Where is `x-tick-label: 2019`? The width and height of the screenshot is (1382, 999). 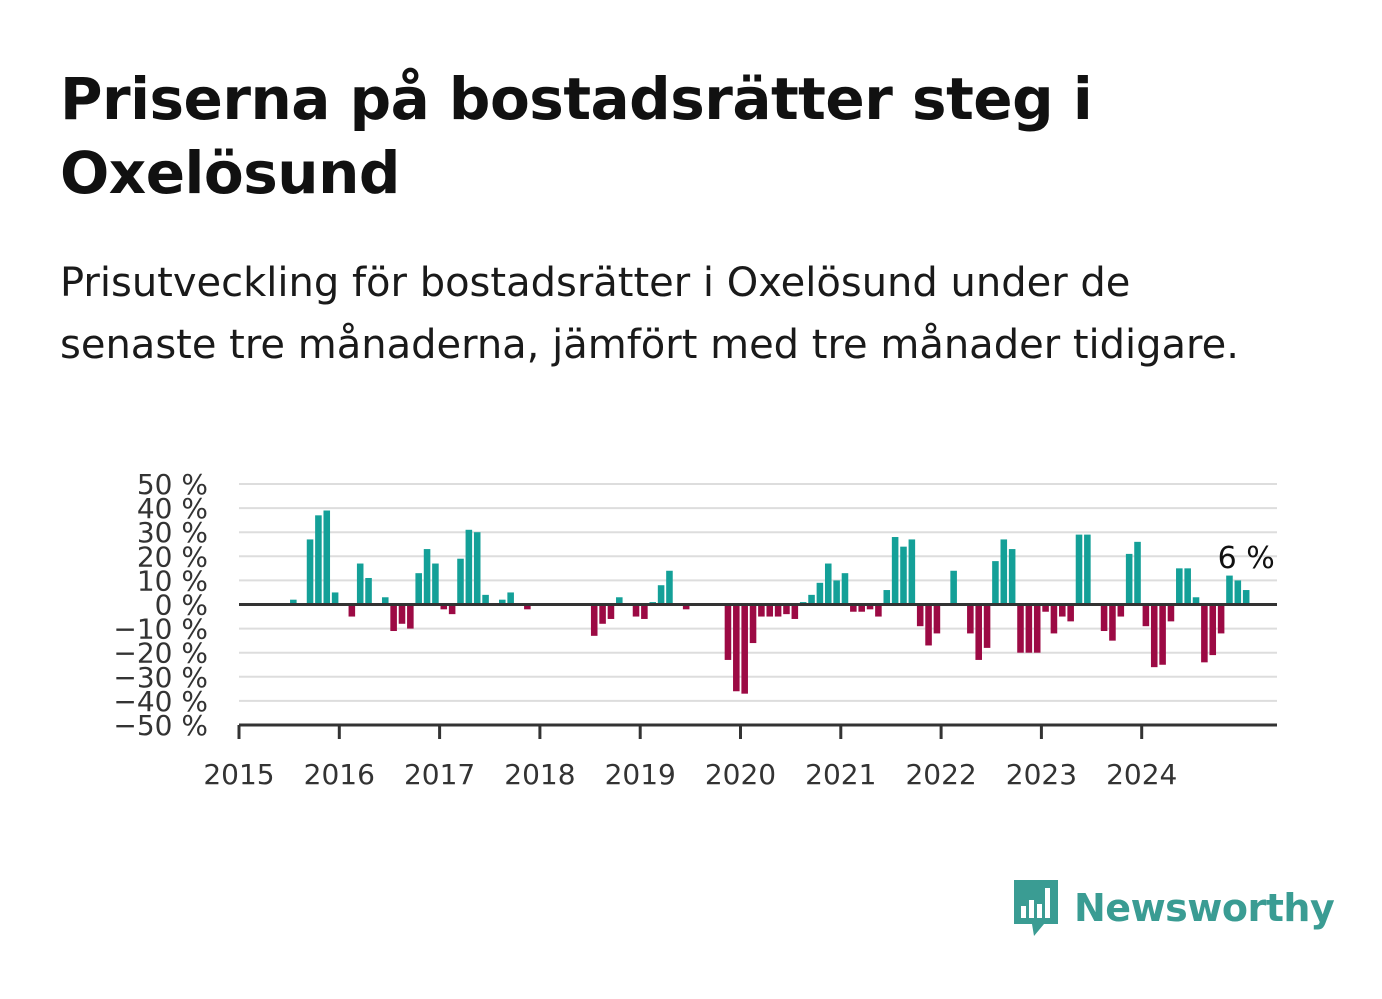 x-tick-label: 2019 is located at coordinates (640, 774).